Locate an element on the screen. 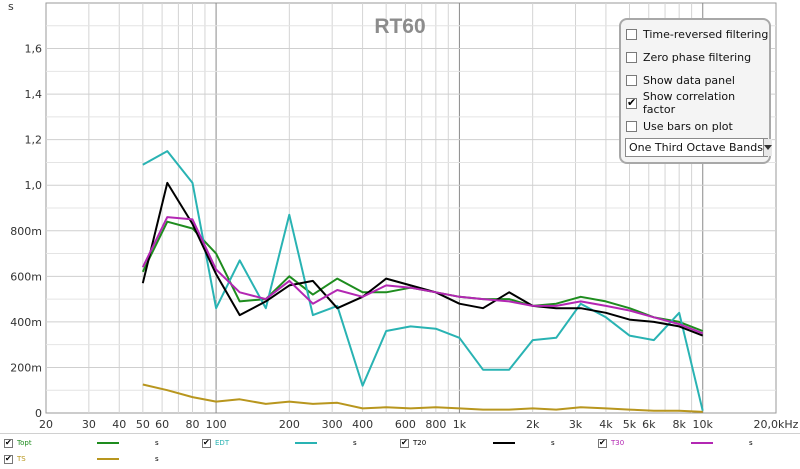  x-tick-label: 10k is located at coordinates (703, 424).